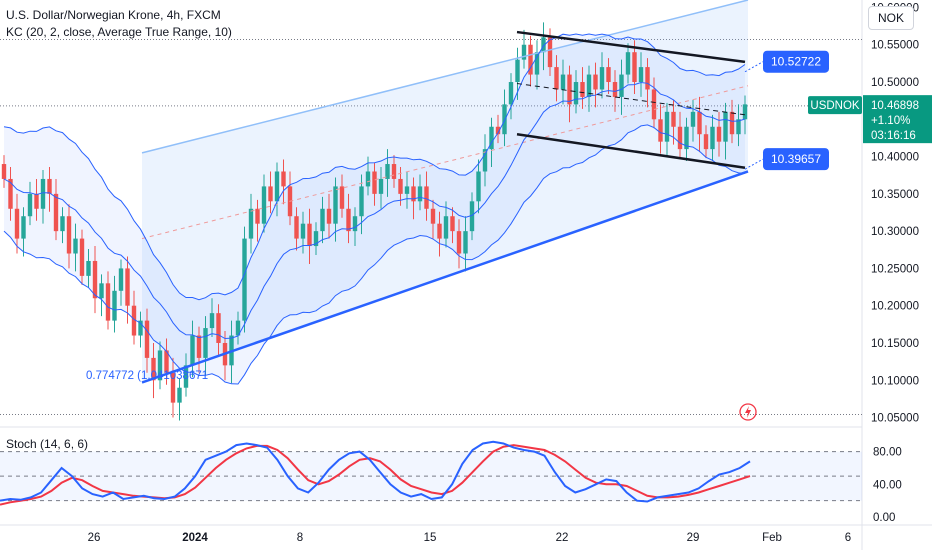 This screenshot has height=550, width=932. Describe the element at coordinates (895, 419) in the screenshot. I see `price-tick-label: 10.05000` at that location.